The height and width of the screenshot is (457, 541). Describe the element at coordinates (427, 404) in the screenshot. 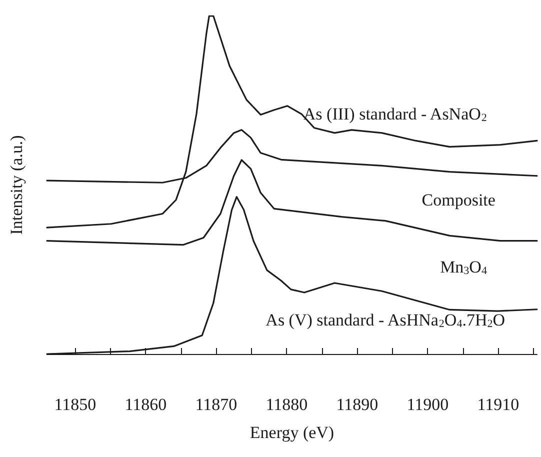

I see `x-tick-label: 11900` at that location.